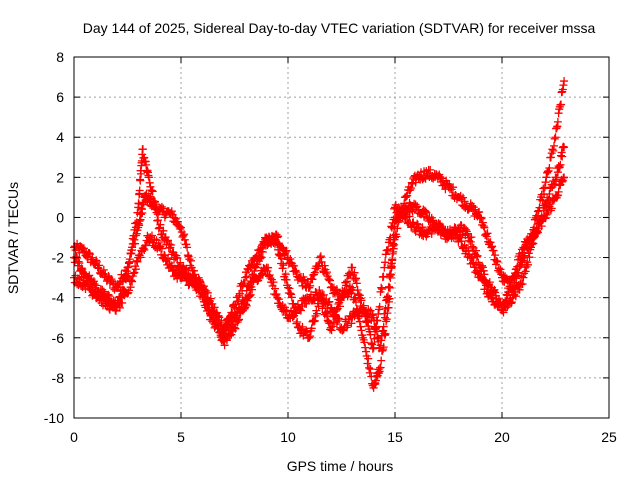 This screenshot has height=480, width=640. I want to click on x-tick-label: 25, so click(609, 437).